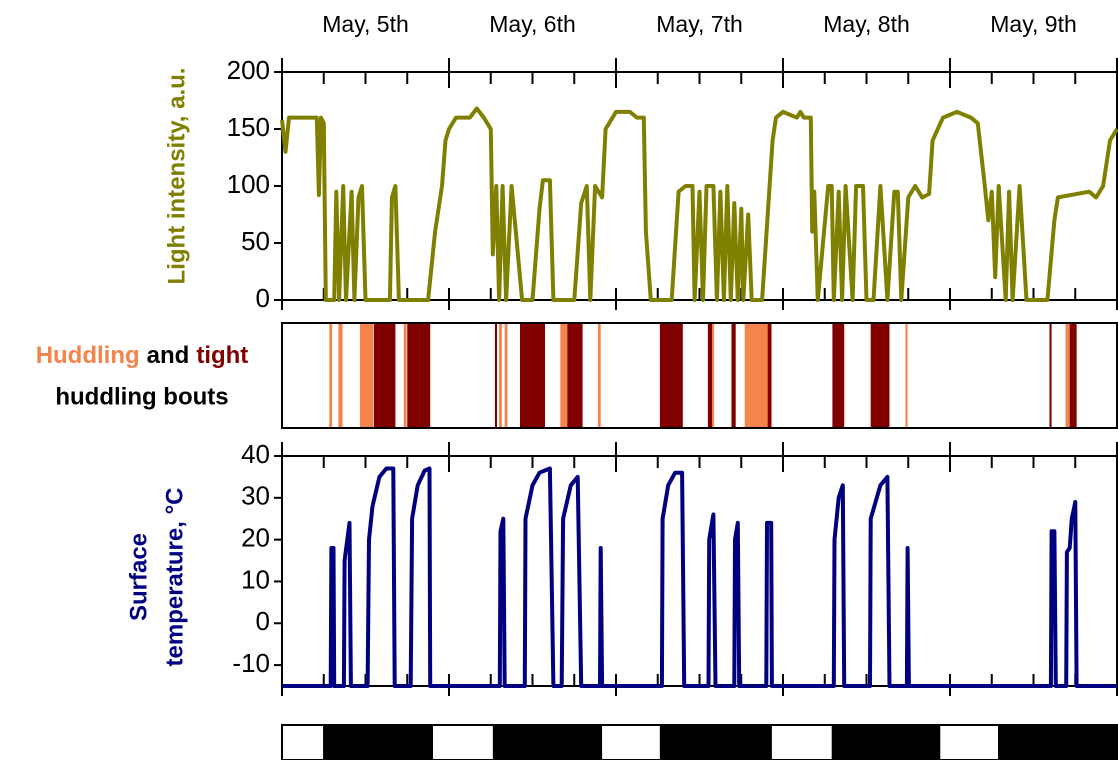  Describe the element at coordinates (248, 70) in the screenshot. I see `y-tick-label: 200` at that location.